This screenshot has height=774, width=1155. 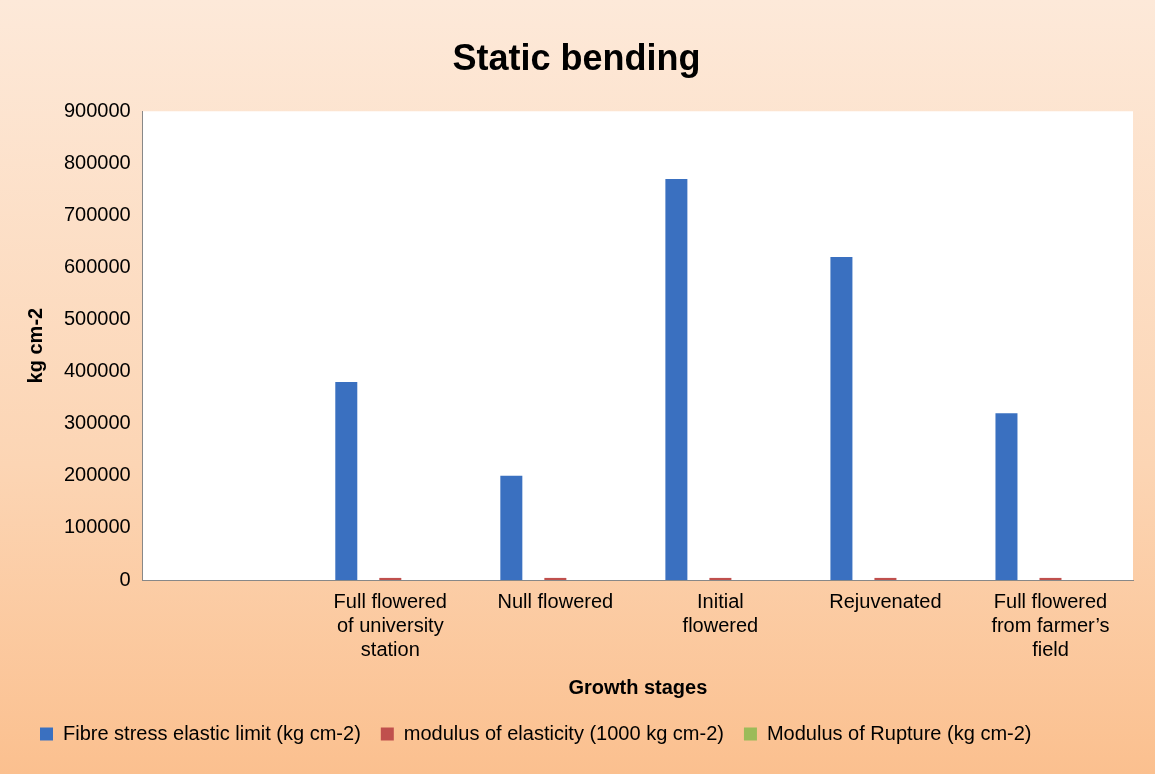 I want to click on y-tick-label: 700000, so click(x=97, y=213).